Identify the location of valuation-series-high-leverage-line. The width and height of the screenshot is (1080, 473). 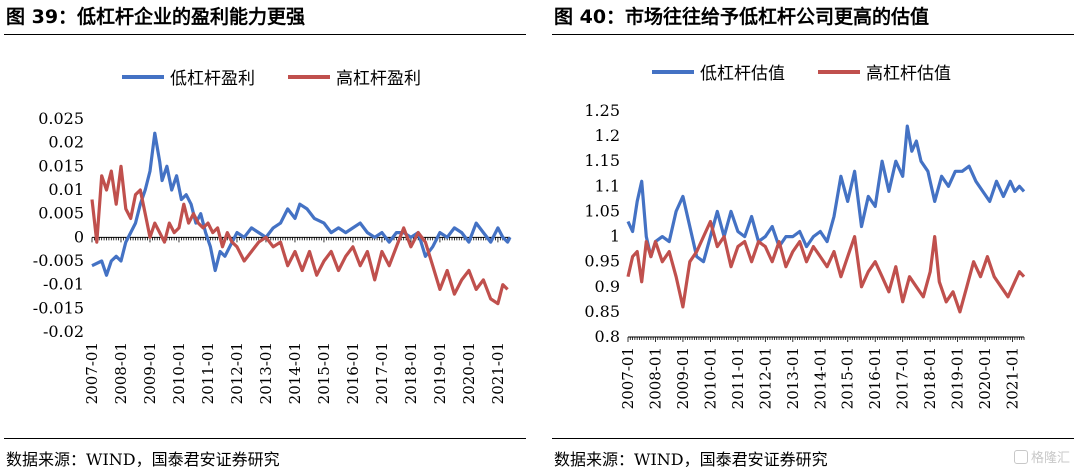
(826, 266).